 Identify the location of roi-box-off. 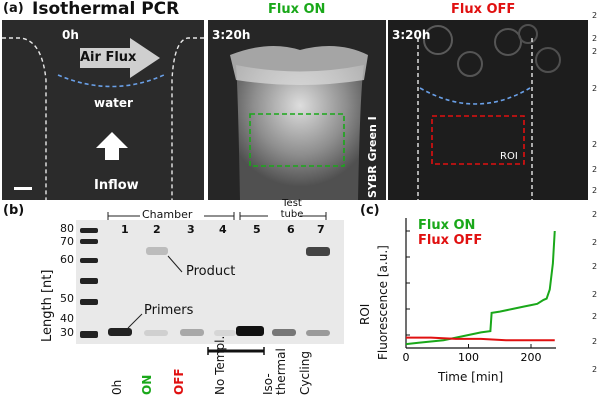
(478, 140).